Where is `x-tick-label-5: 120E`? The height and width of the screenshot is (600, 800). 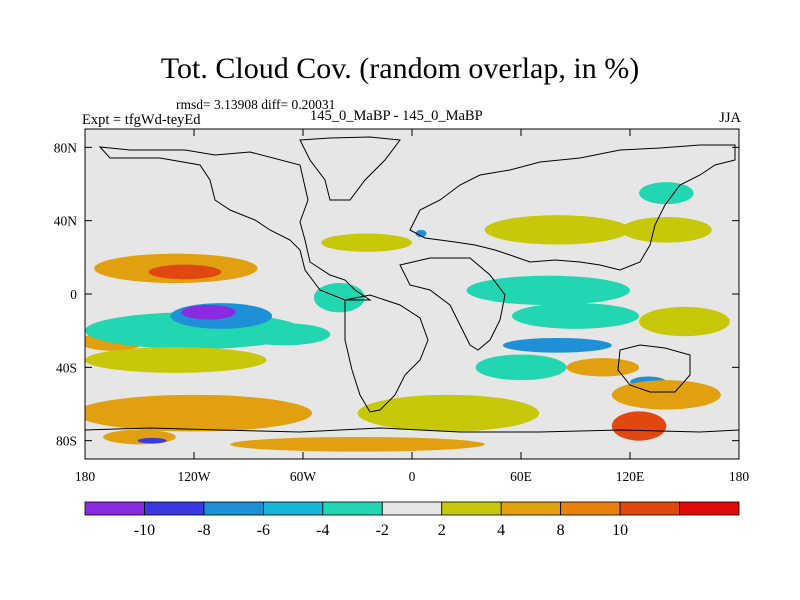
x-tick-label-5: 120E is located at coordinates (630, 476).